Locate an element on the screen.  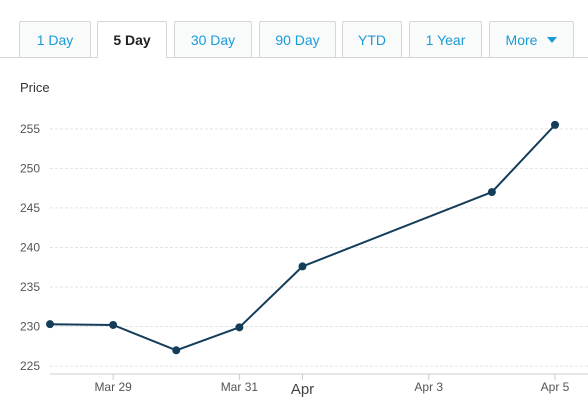
y-tick-label: 230 is located at coordinates (30, 327).